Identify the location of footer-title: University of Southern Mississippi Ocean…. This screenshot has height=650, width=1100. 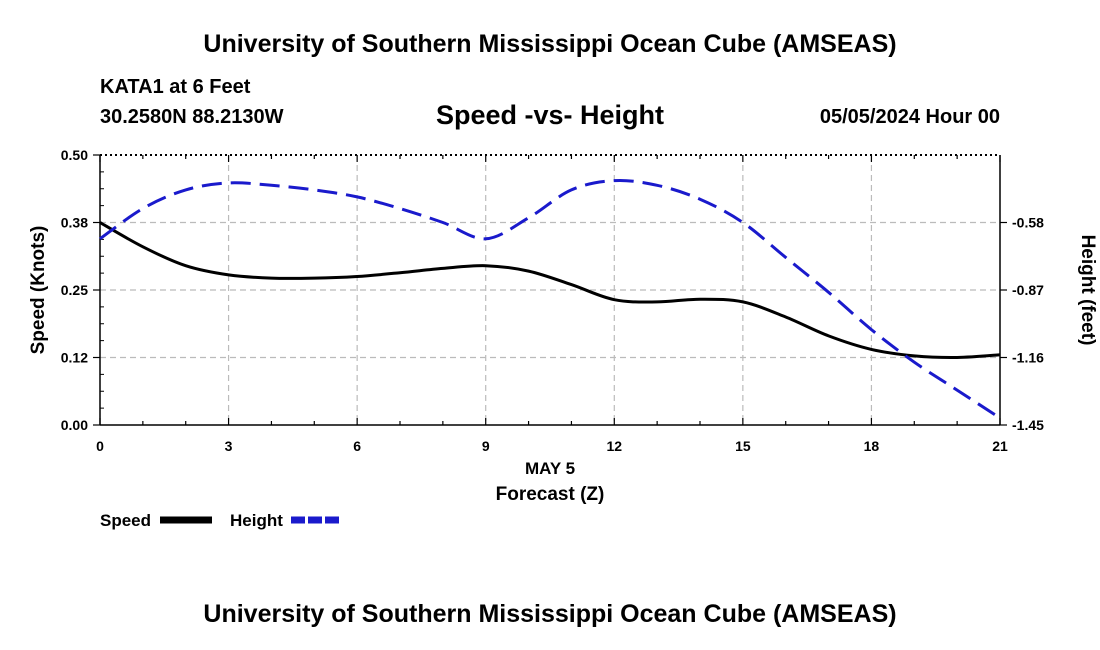
(550, 614).